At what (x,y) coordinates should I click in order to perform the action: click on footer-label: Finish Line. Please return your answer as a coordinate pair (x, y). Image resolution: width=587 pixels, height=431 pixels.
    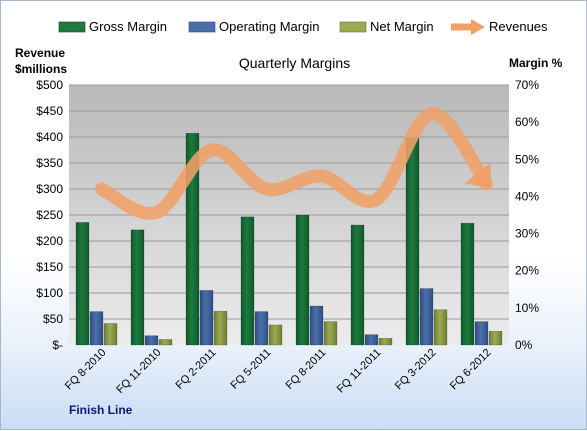
    Looking at the image, I should click on (101, 410).